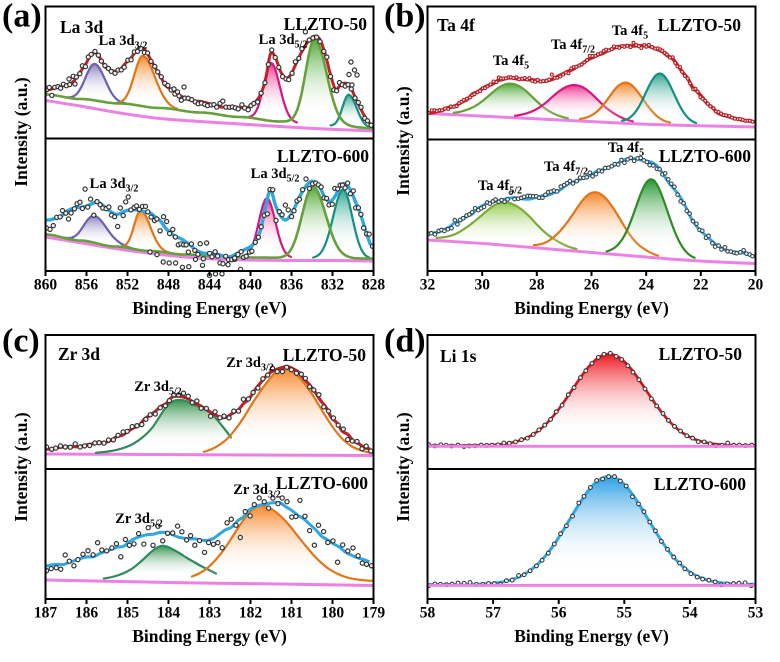  What do you see at coordinates (458, 356) in the screenshot?
I see `svg-text: Li 1s` at bounding box center [458, 356].